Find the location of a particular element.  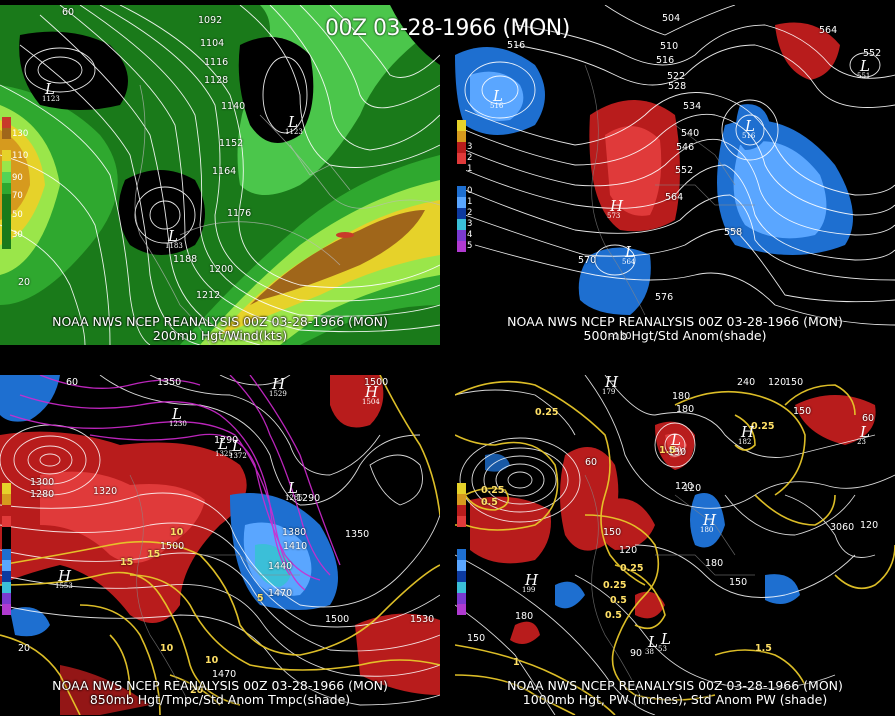

contour-label: 1470 is located at coordinates (280, 593).